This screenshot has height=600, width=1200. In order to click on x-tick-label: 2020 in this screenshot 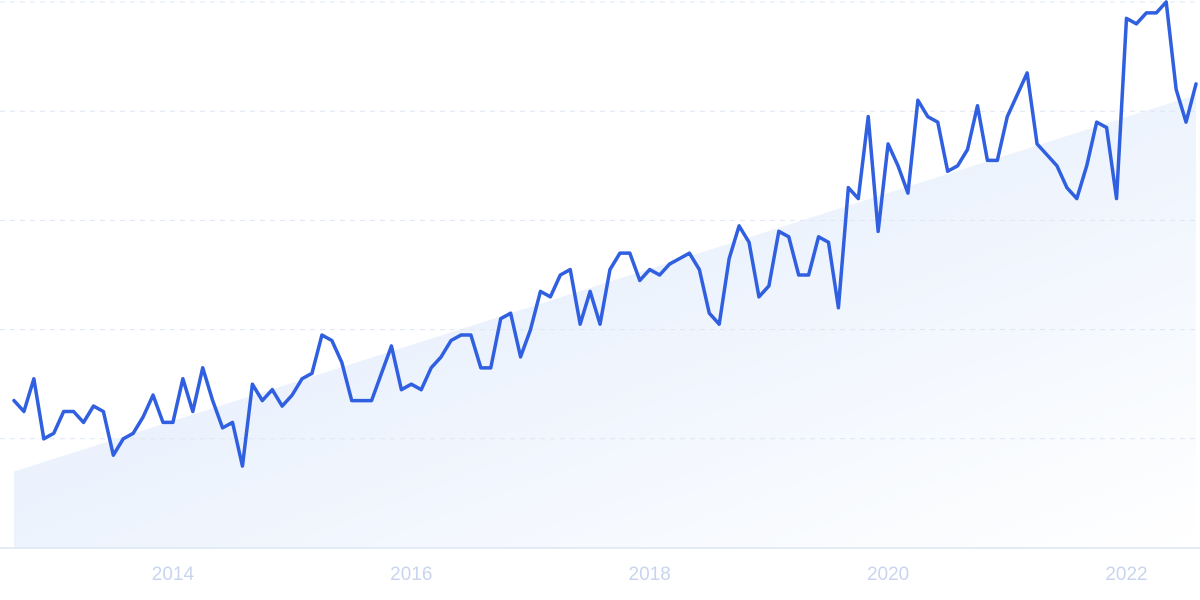, I will do `click(888, 574)`.